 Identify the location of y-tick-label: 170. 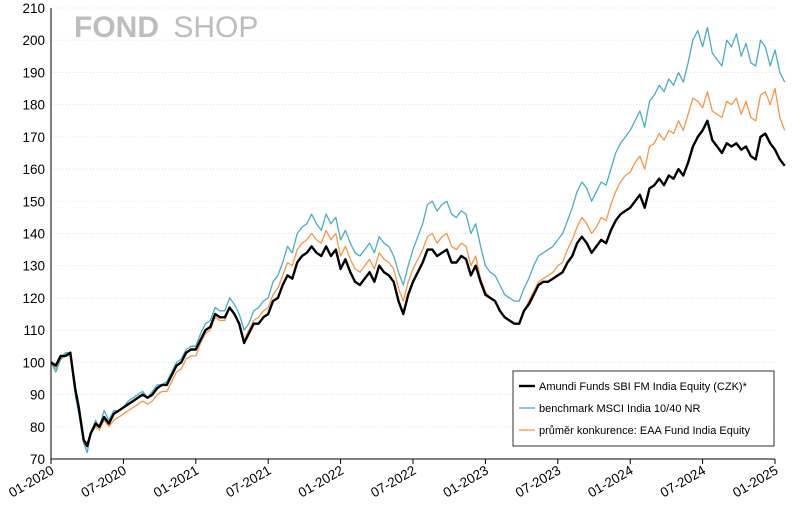
(33, 137).